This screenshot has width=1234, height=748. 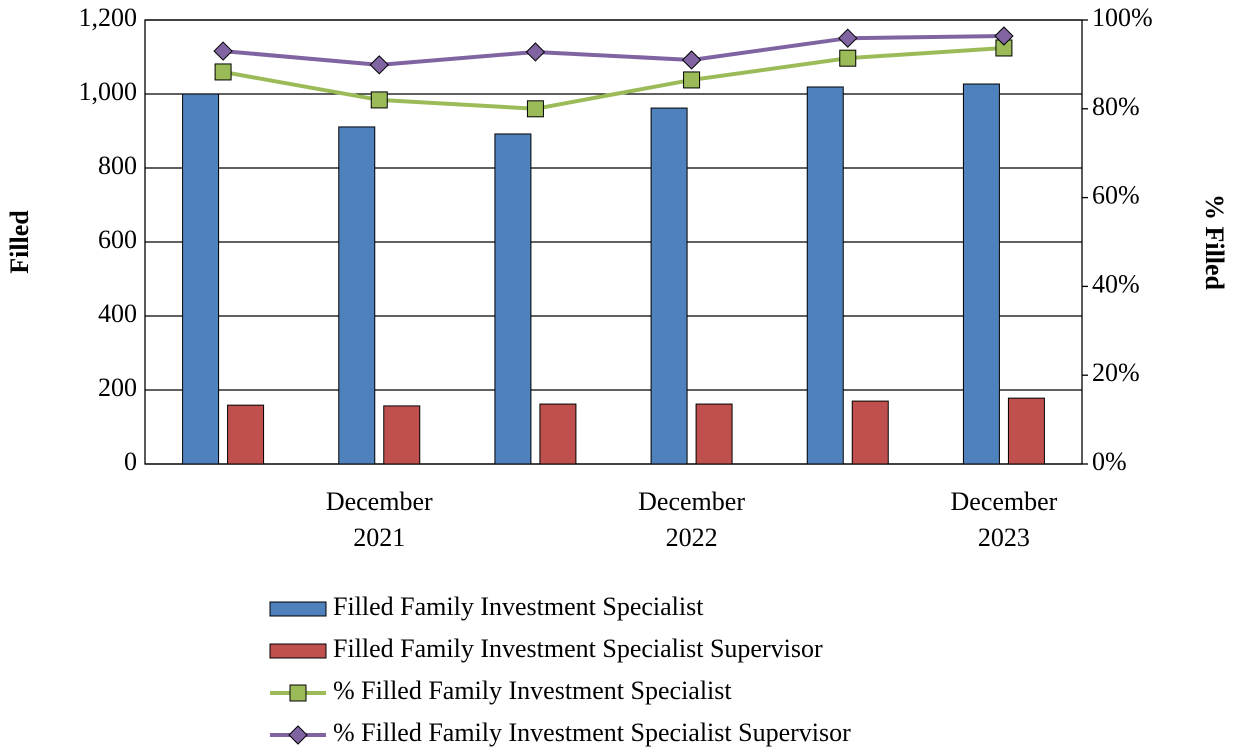 What do you see at coordinates (518, 606) in the screenshot?
I see `legend-label: Filled Family Investment Specialist` at bounding box center [518, 606].